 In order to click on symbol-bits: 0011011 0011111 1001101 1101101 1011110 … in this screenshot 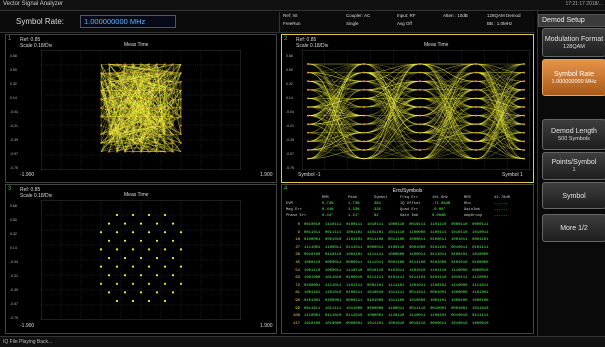, I will do `click(396, 232)`.